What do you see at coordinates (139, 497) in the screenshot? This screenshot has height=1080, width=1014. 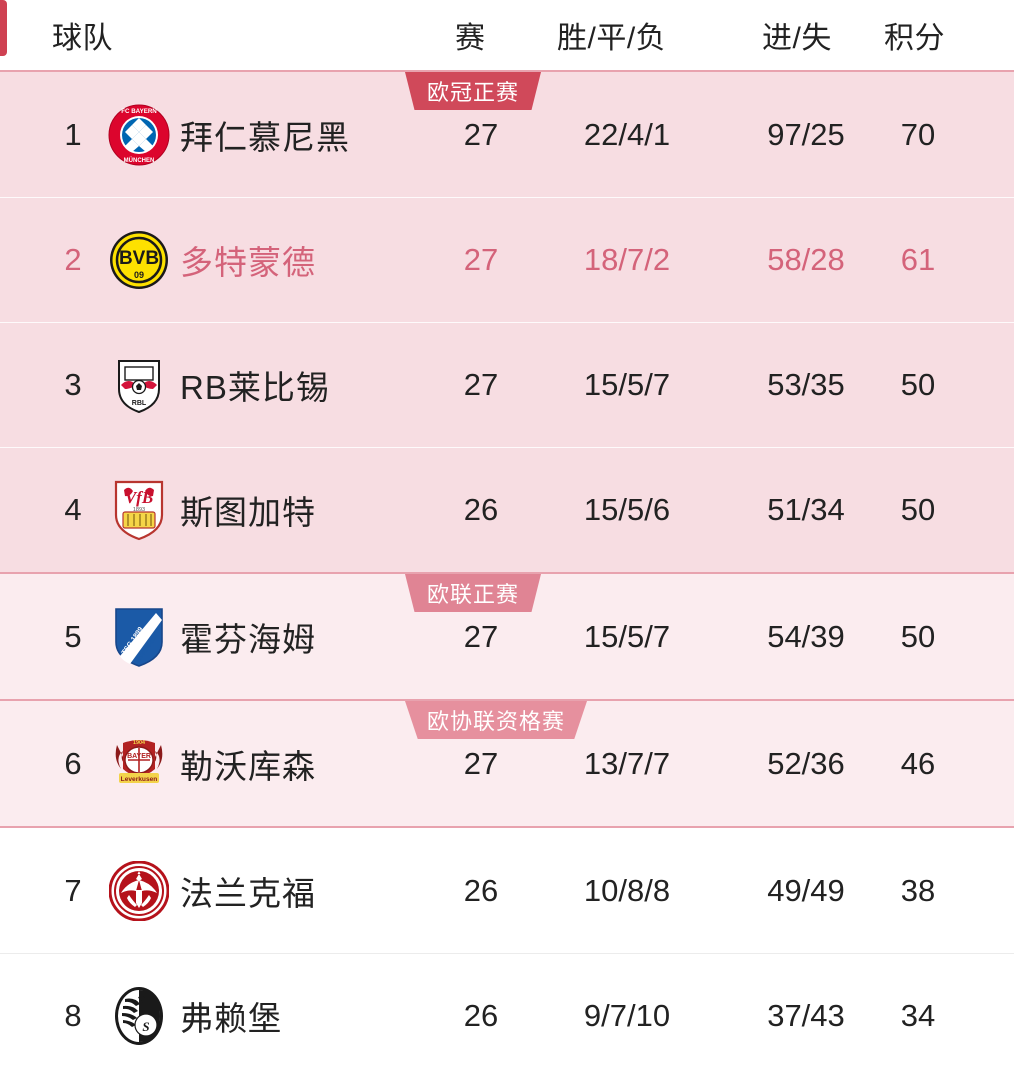 I see `svg-text: VfB` at bounding box center [139, 497].